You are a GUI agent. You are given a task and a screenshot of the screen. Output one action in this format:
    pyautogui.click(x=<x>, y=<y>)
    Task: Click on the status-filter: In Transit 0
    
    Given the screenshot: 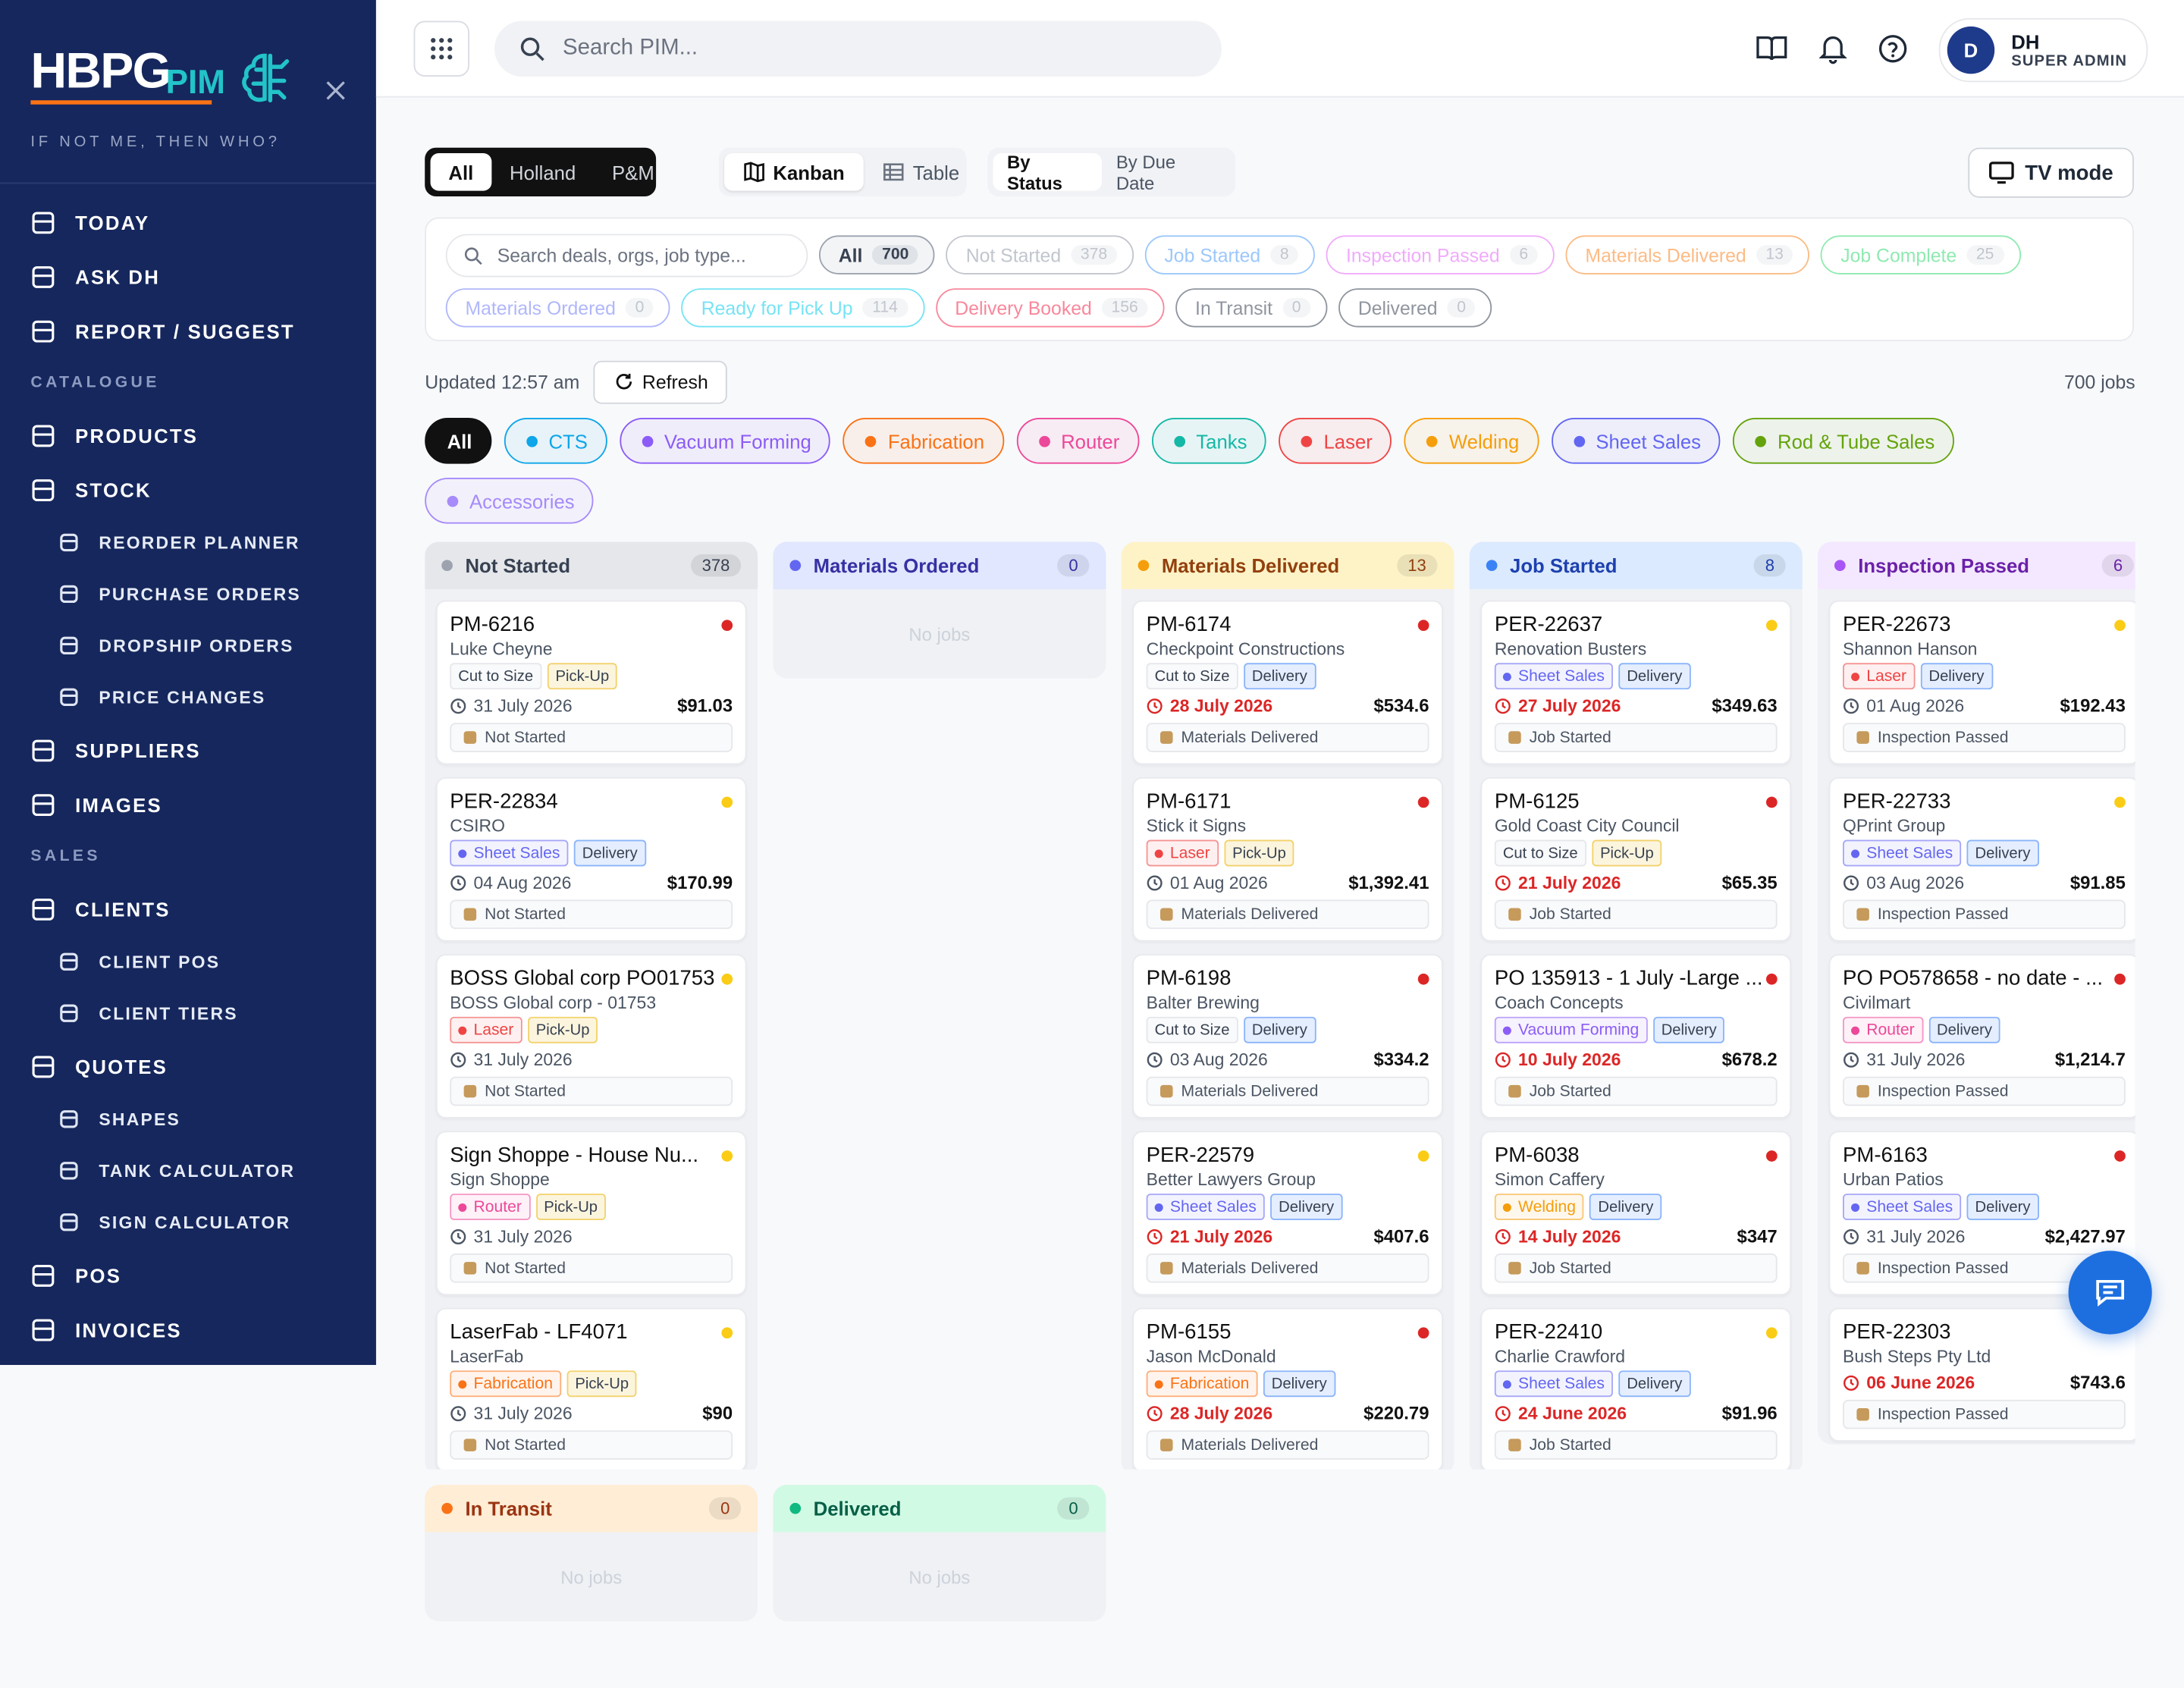 What is the action you would take?
    pyautogui.click(x=1251, y=308)
    